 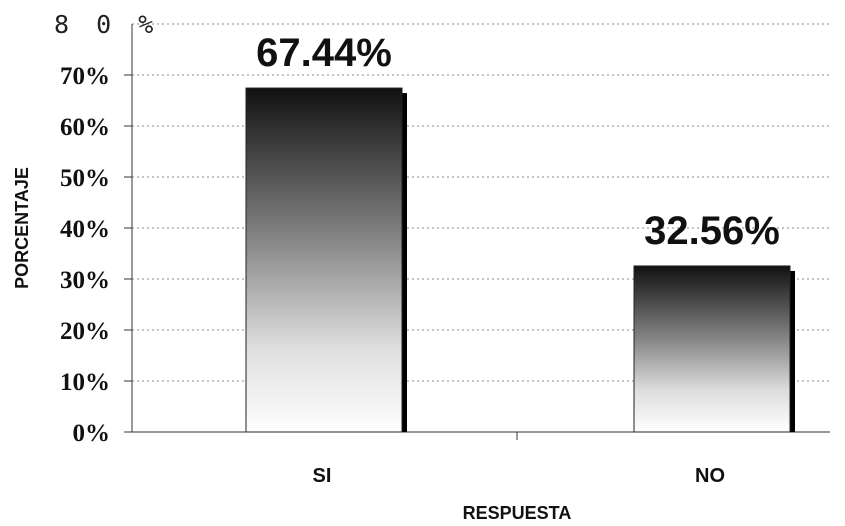 What do you see at coordinates (517, 513) in the screenshot?
I see `x-axis-title: RESPUESTA` at bounding box center [517, 513].